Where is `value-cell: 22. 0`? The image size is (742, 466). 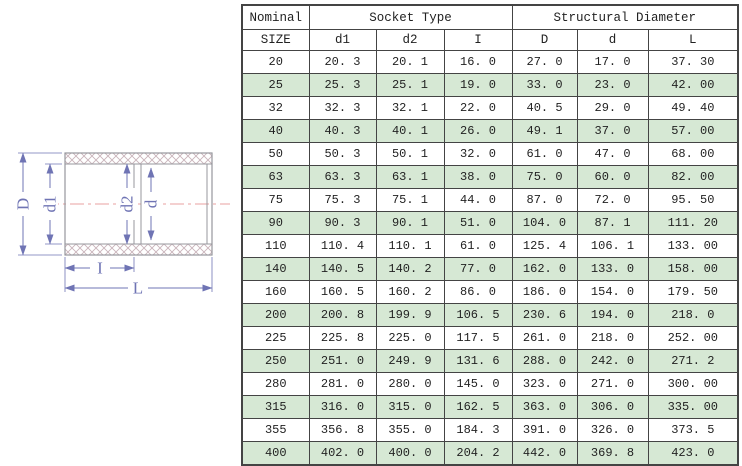 value-cell: 22. 0 is located at coordinates (478, 108).